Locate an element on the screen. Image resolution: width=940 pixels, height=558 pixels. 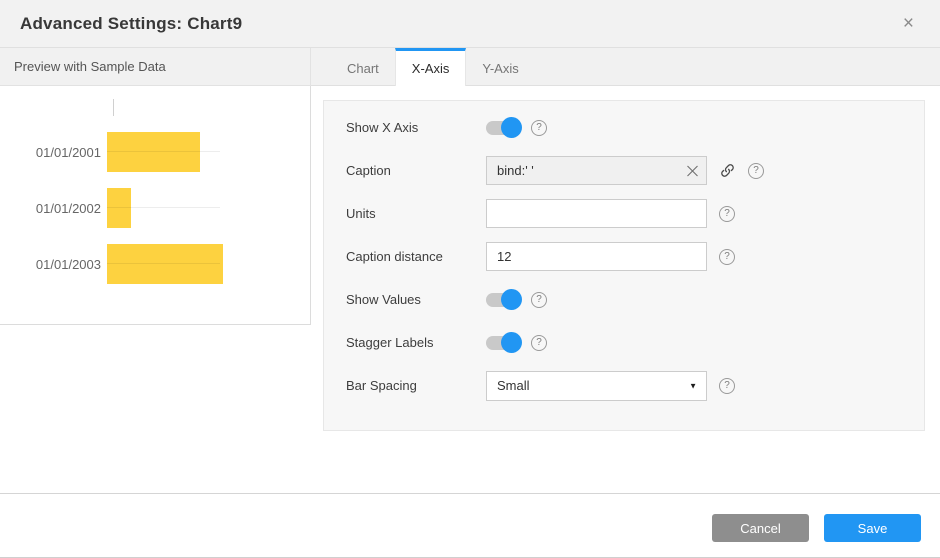
units-input is located at coordinates (596, 213).